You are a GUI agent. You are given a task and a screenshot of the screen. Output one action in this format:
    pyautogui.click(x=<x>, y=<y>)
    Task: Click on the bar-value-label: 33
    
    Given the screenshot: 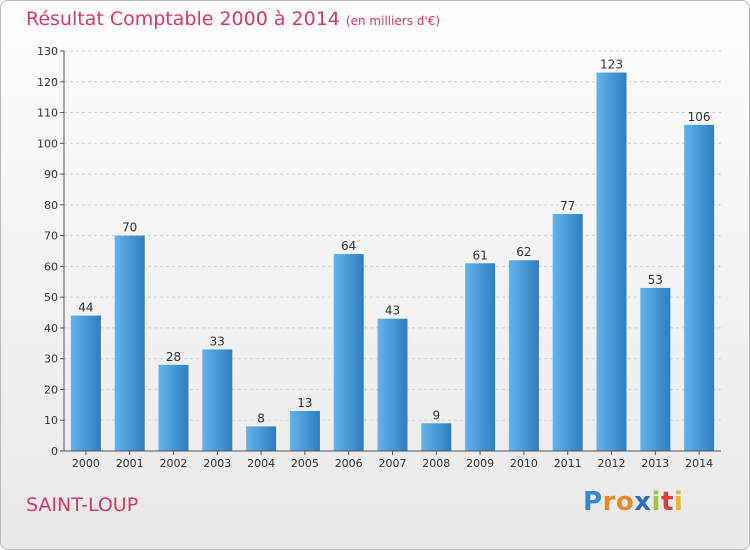 What is the action you would take?
    pyautogui.click(x=217, y=341)
    